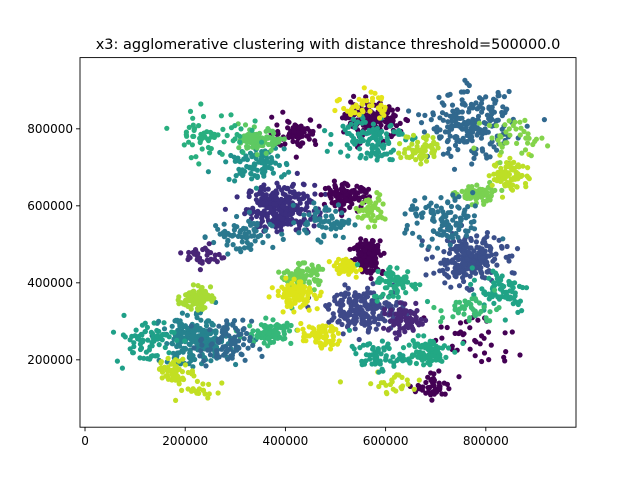 The width and height of the screenshot is (640, 480). What do you see at coordinates (486, 441) in the screenshot?
I see `x-tick-label: 800000` at bounding box center [486, 441].